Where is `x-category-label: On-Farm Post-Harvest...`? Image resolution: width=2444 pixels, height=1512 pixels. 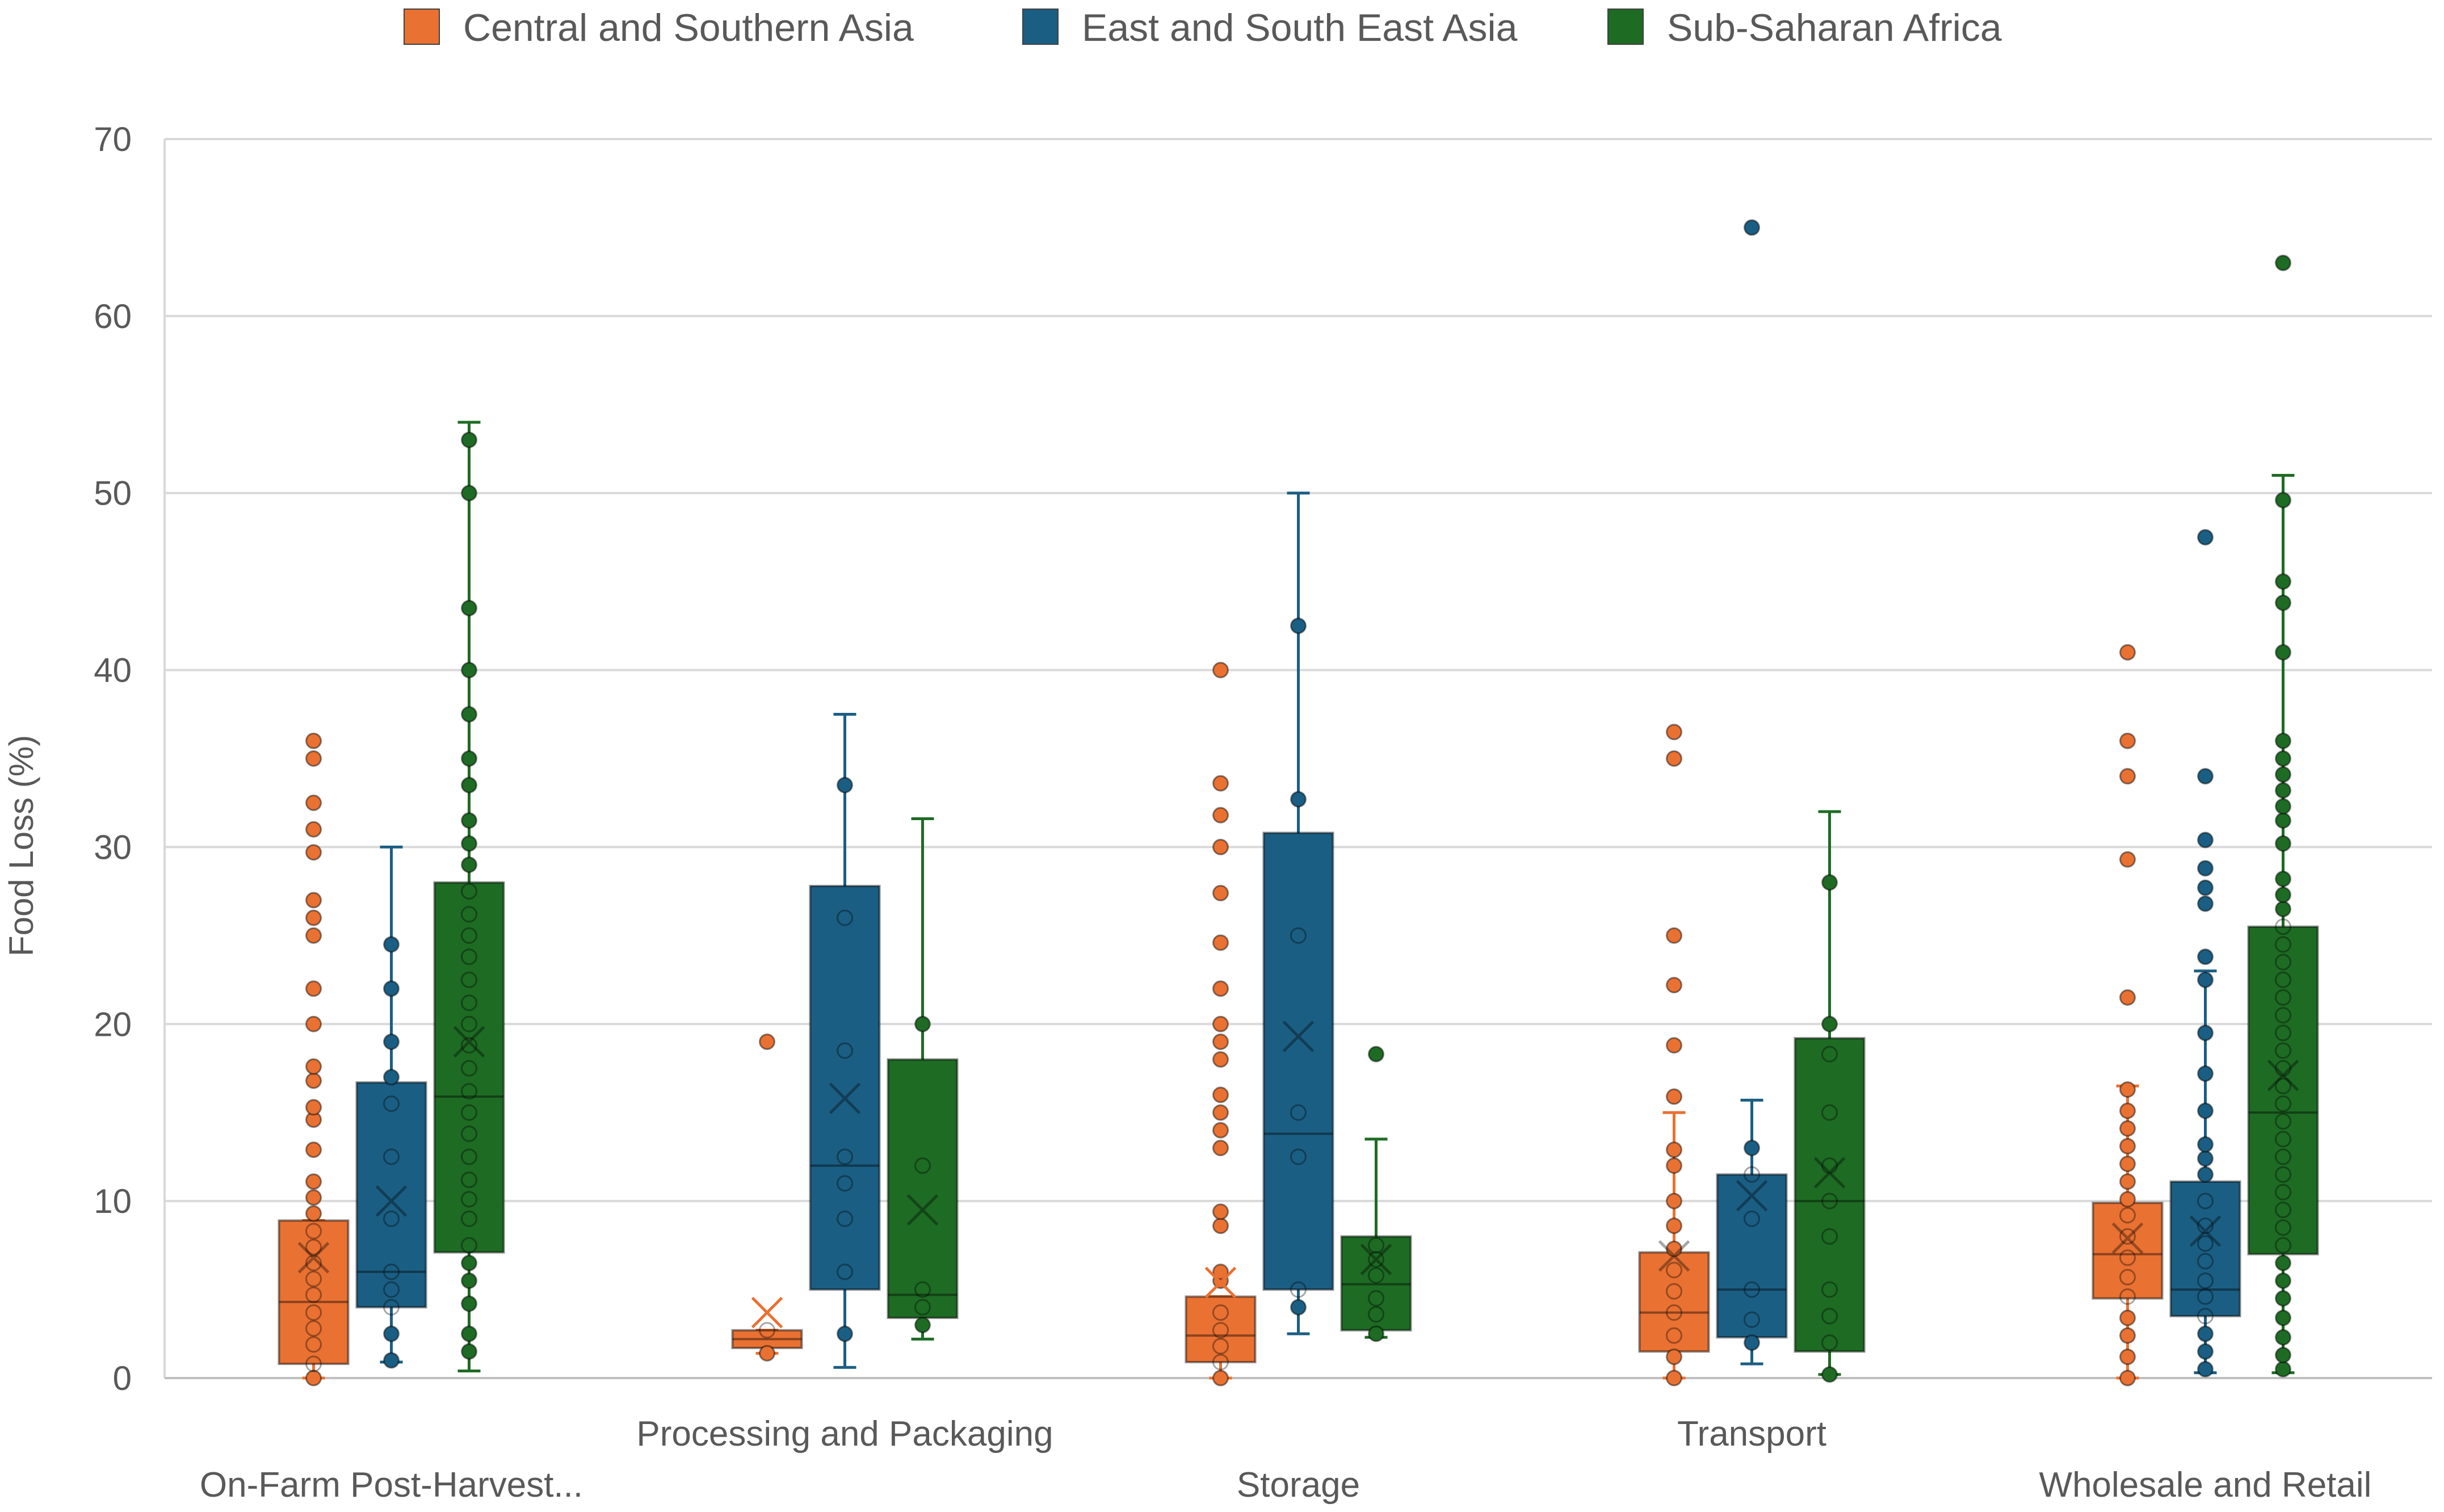 x-category-label: On-Farm Post-Harvest... is located at coordinates (391, 1485).